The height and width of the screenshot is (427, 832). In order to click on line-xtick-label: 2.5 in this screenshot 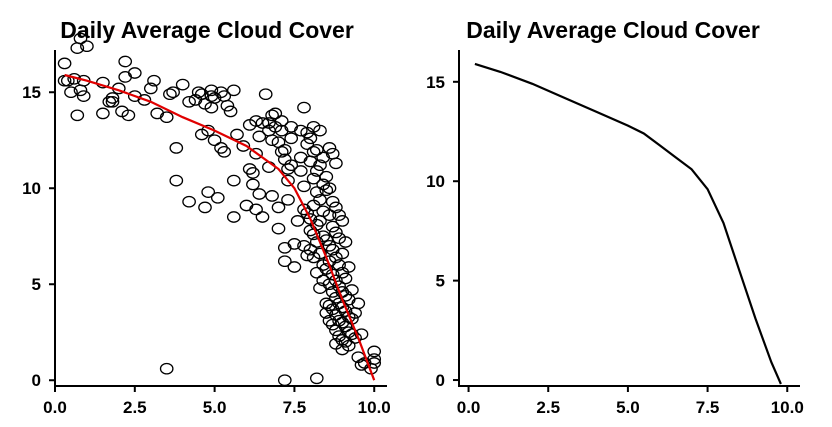, I will do `click(548, 407)`.